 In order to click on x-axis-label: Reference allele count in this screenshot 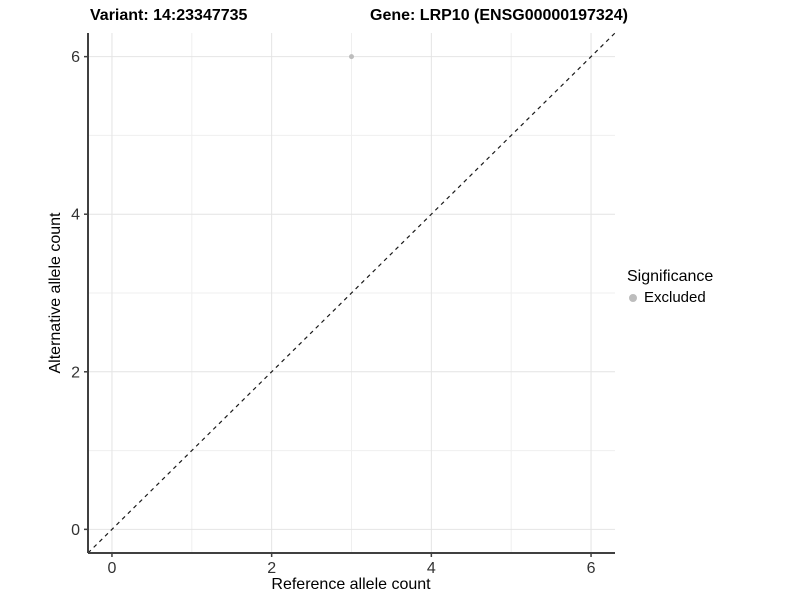, I will do `click(351, 584)`.